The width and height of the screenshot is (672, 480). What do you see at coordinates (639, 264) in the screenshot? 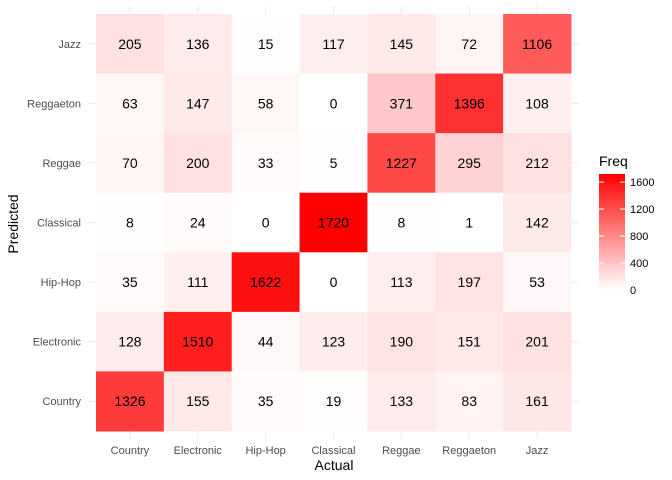
I see `legend-tick-label: 400` at bounding box center [639, 264].